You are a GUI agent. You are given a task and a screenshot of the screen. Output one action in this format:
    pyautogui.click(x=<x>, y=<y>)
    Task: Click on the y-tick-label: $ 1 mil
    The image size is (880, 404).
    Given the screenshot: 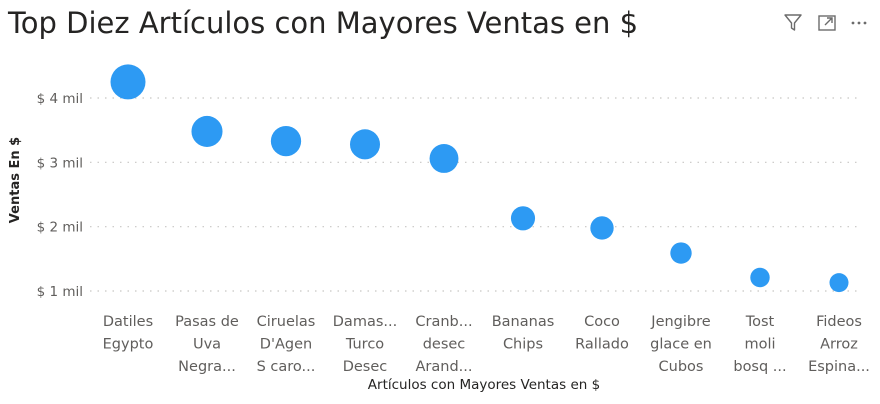 What is the action you would take?
    pyautogui.click(x=60, y=292)
    